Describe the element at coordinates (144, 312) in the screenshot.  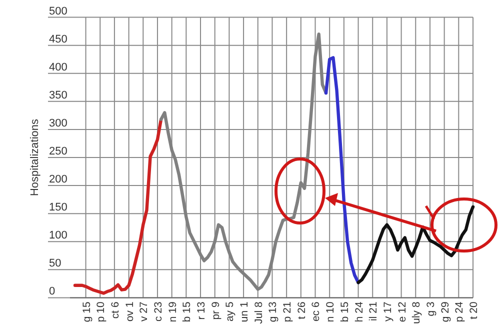
I see `x-tick-label: v 27` at that location.